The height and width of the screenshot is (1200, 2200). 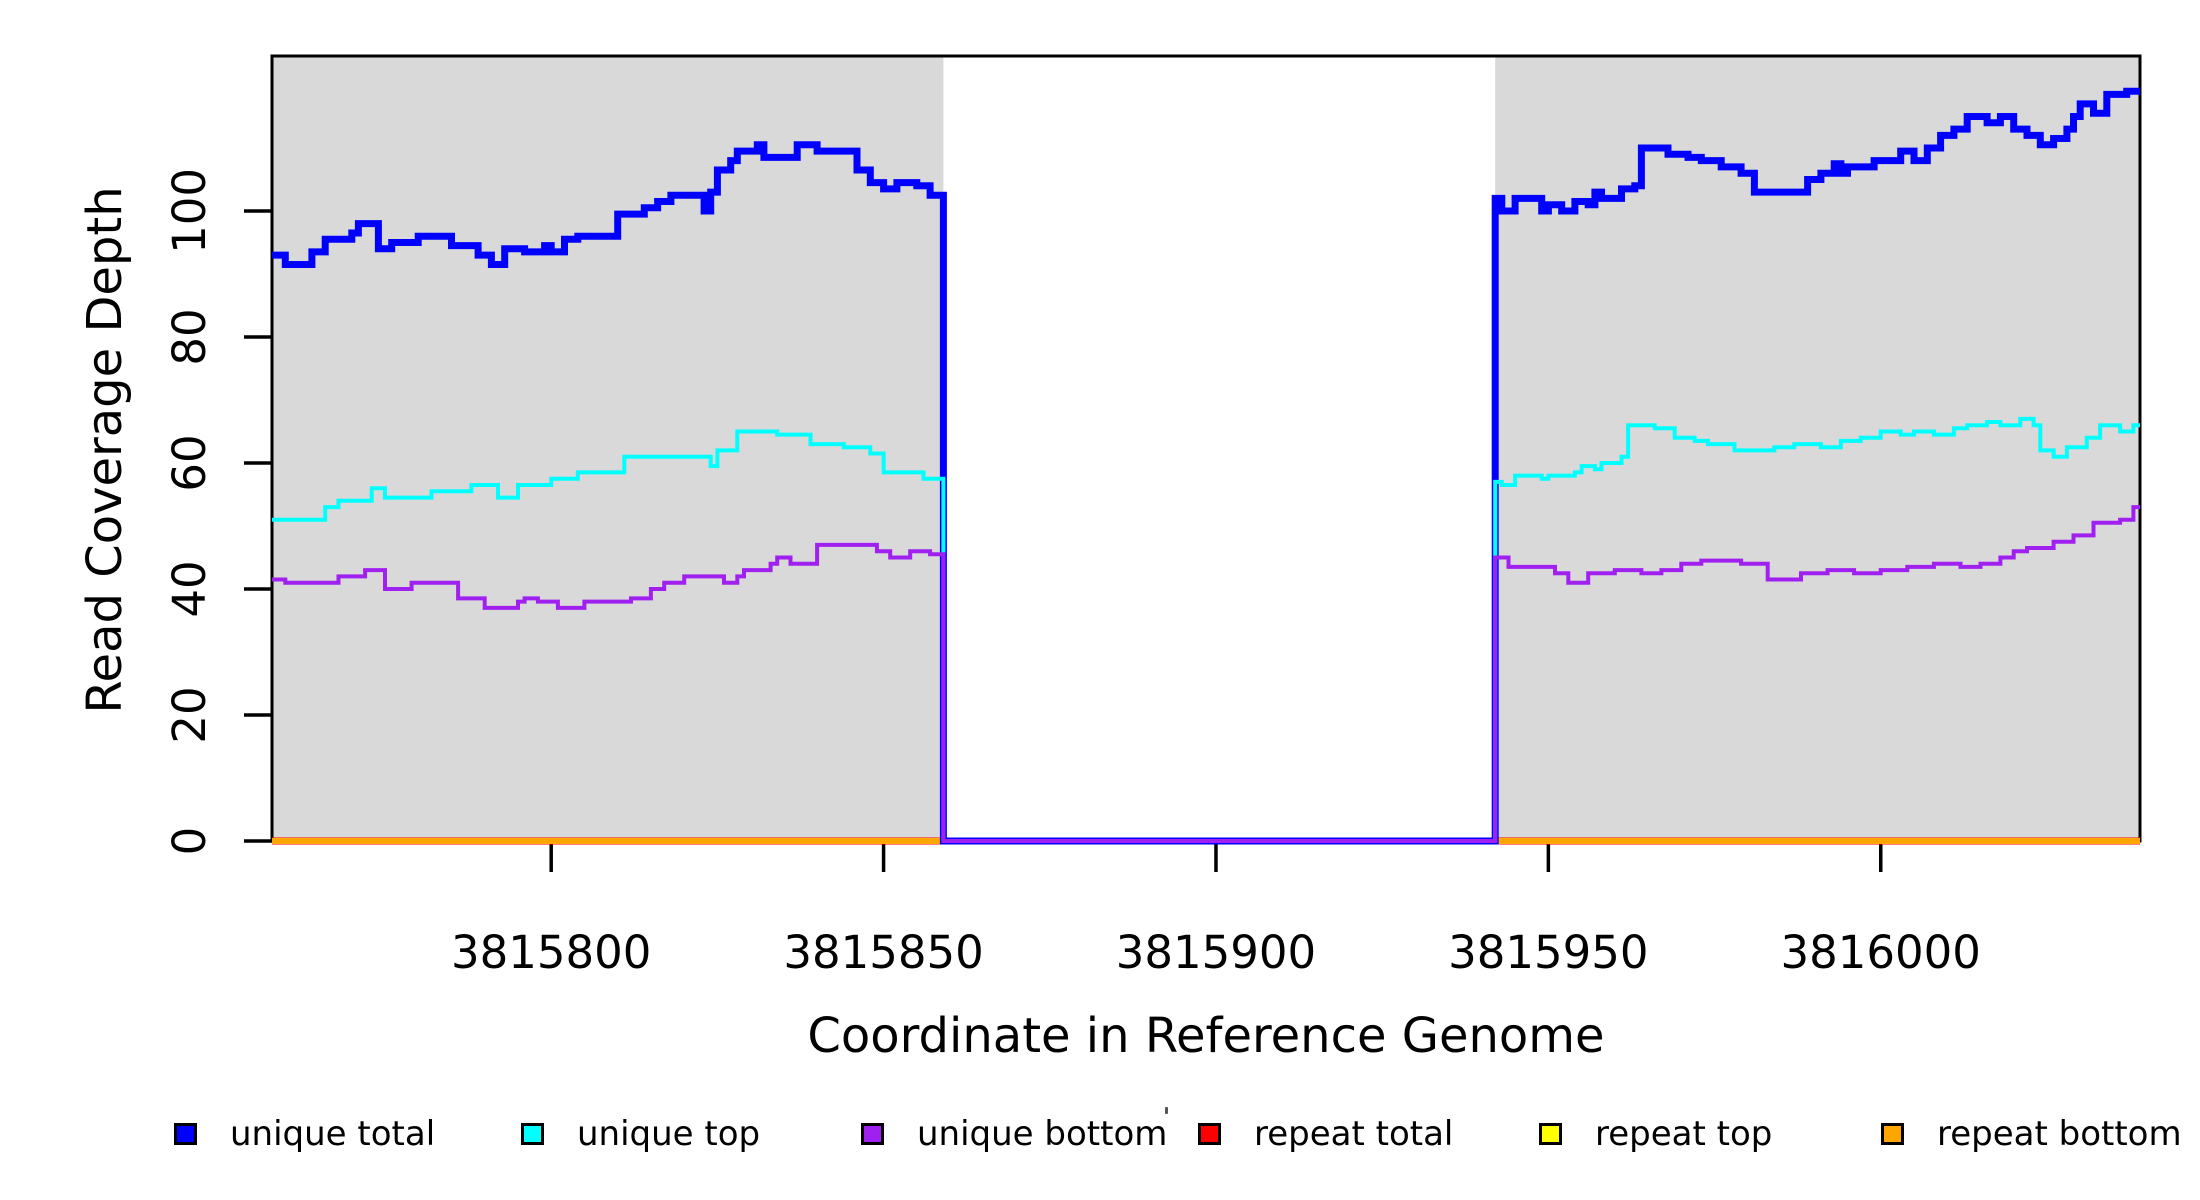 What do you see at coordinates (551, 952) in the screenshot?
I see `x-tick-label: 3815800` at bounding box center [551, 952].